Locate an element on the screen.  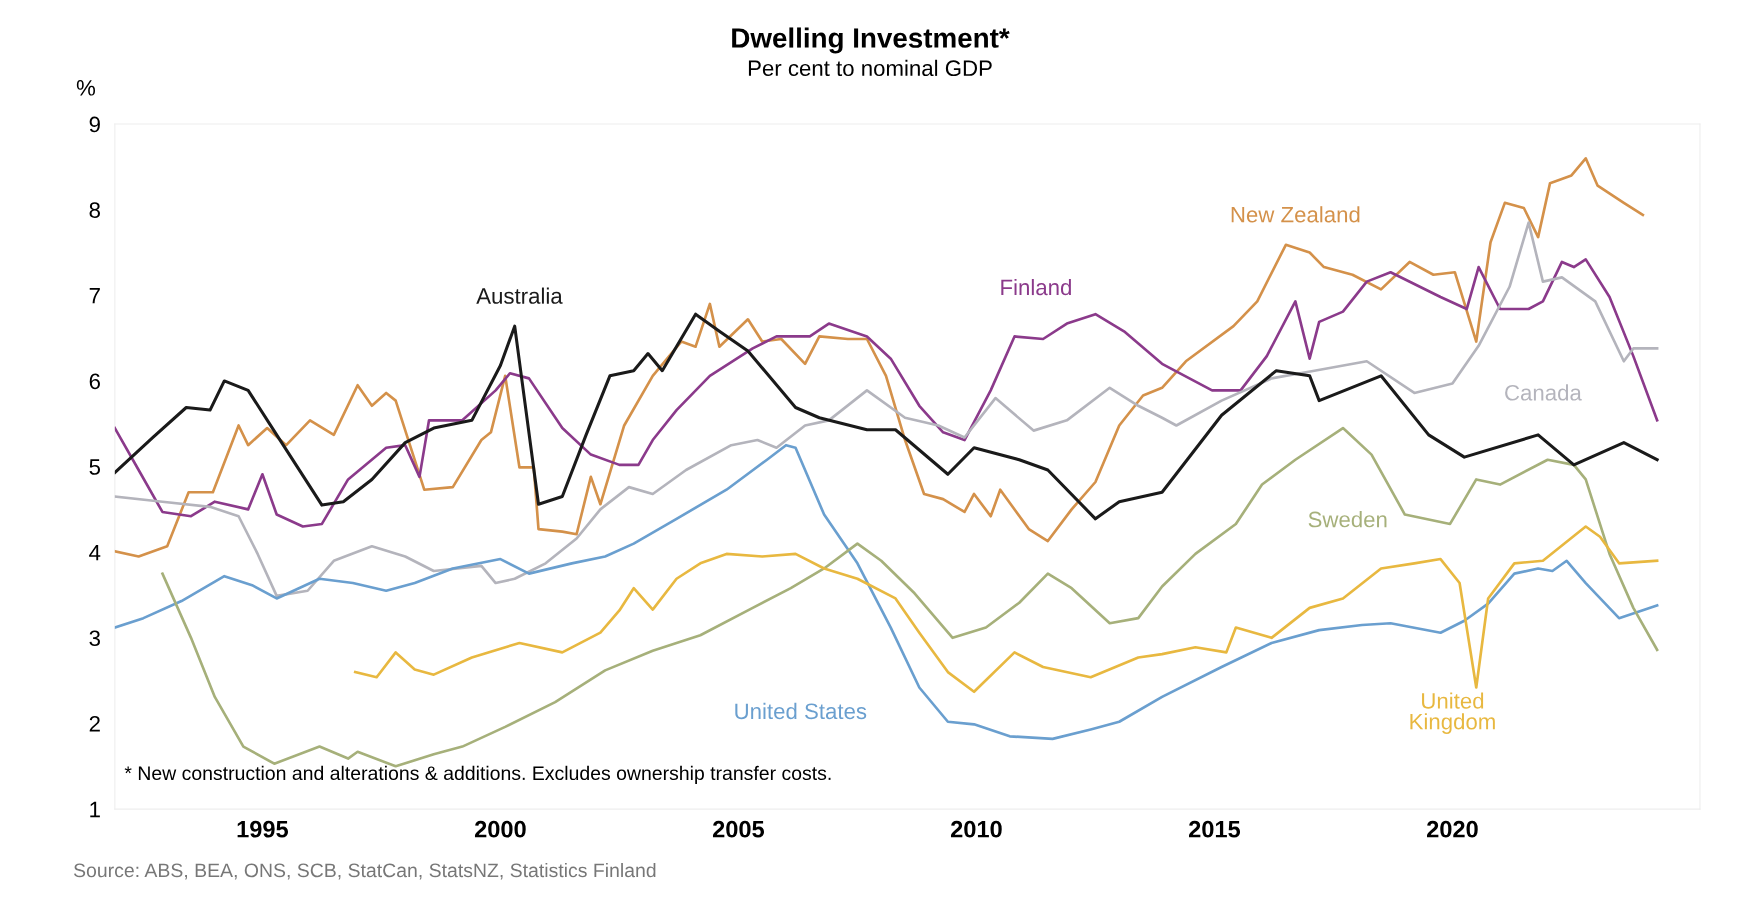
text: United States is located at coordinates (801, 711).